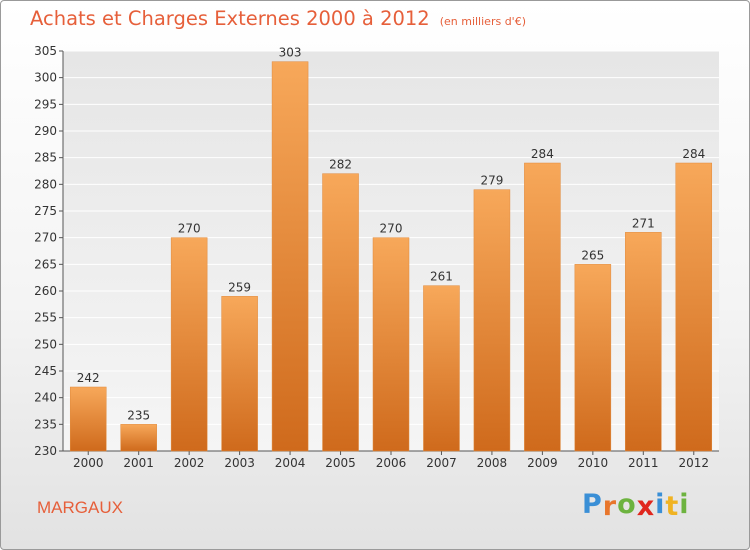  Describe the element at coordinates (694, 307) in the screenshot. I see `bar-2012` at that location.